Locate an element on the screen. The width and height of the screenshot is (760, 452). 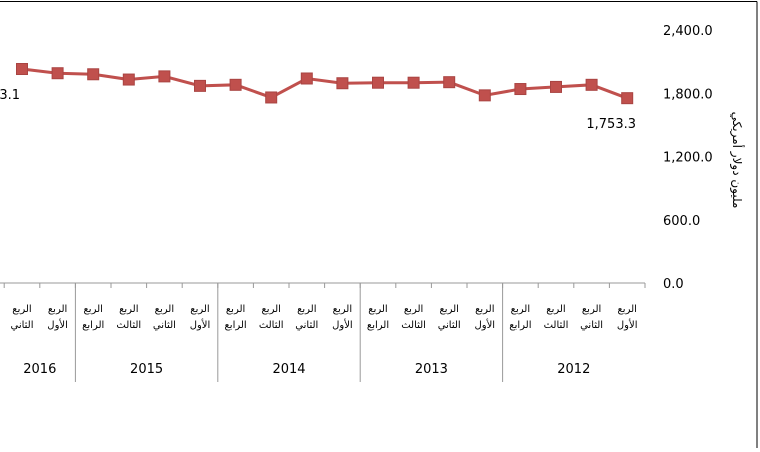
y-tick-label: 2,400.0 is located at coordinates (688, 31).